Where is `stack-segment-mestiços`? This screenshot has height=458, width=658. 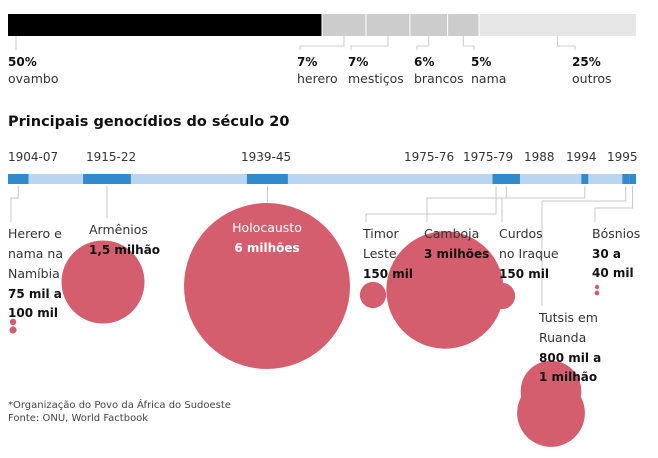
stack-segment-mestiços is located at coordinates (387, 25).